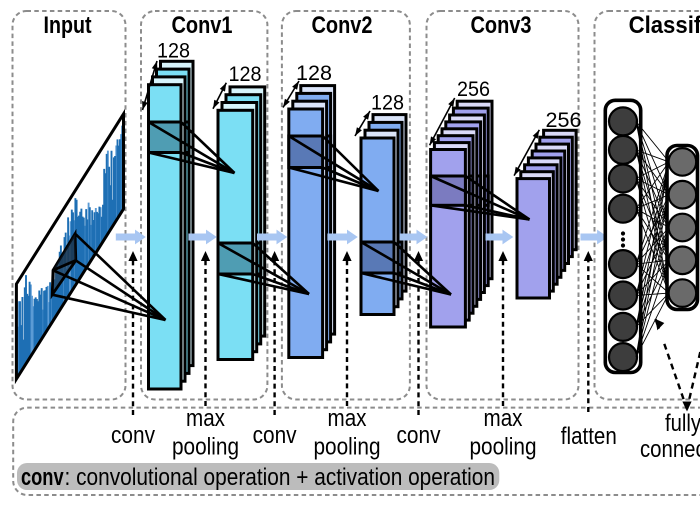 The height and width of the screenshot is (525, 700). I want to click on svg-text: fully, so click(682, 423).